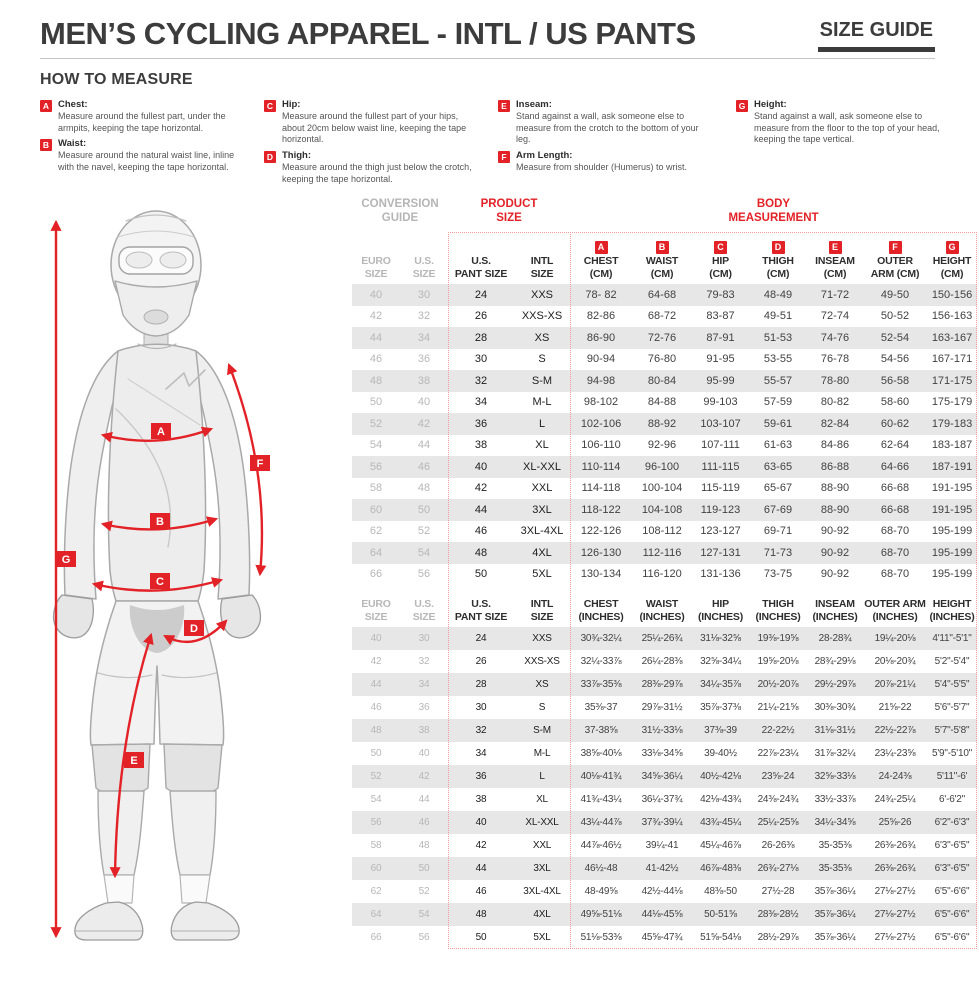 The image size is (979, 1000). I want to click on cell-hip: 123-127, so click(720, 531).